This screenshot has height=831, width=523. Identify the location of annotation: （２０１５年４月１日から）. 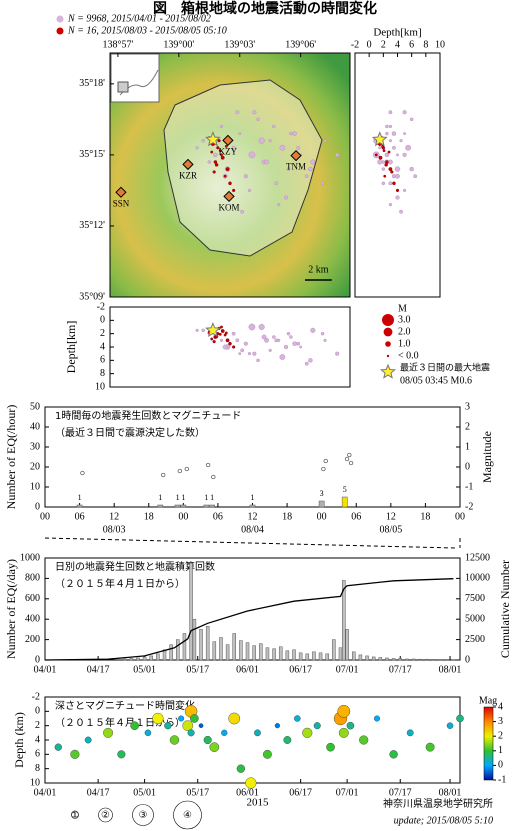
(120, 583).